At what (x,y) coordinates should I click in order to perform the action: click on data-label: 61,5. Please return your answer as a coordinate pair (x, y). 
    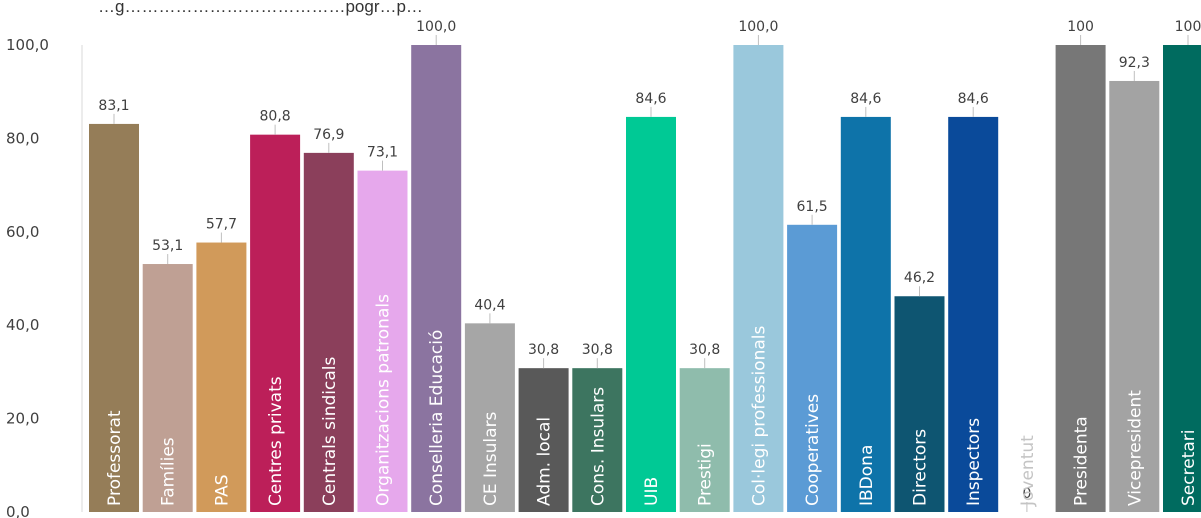
    Looking at the image, I should click on (812, 207).